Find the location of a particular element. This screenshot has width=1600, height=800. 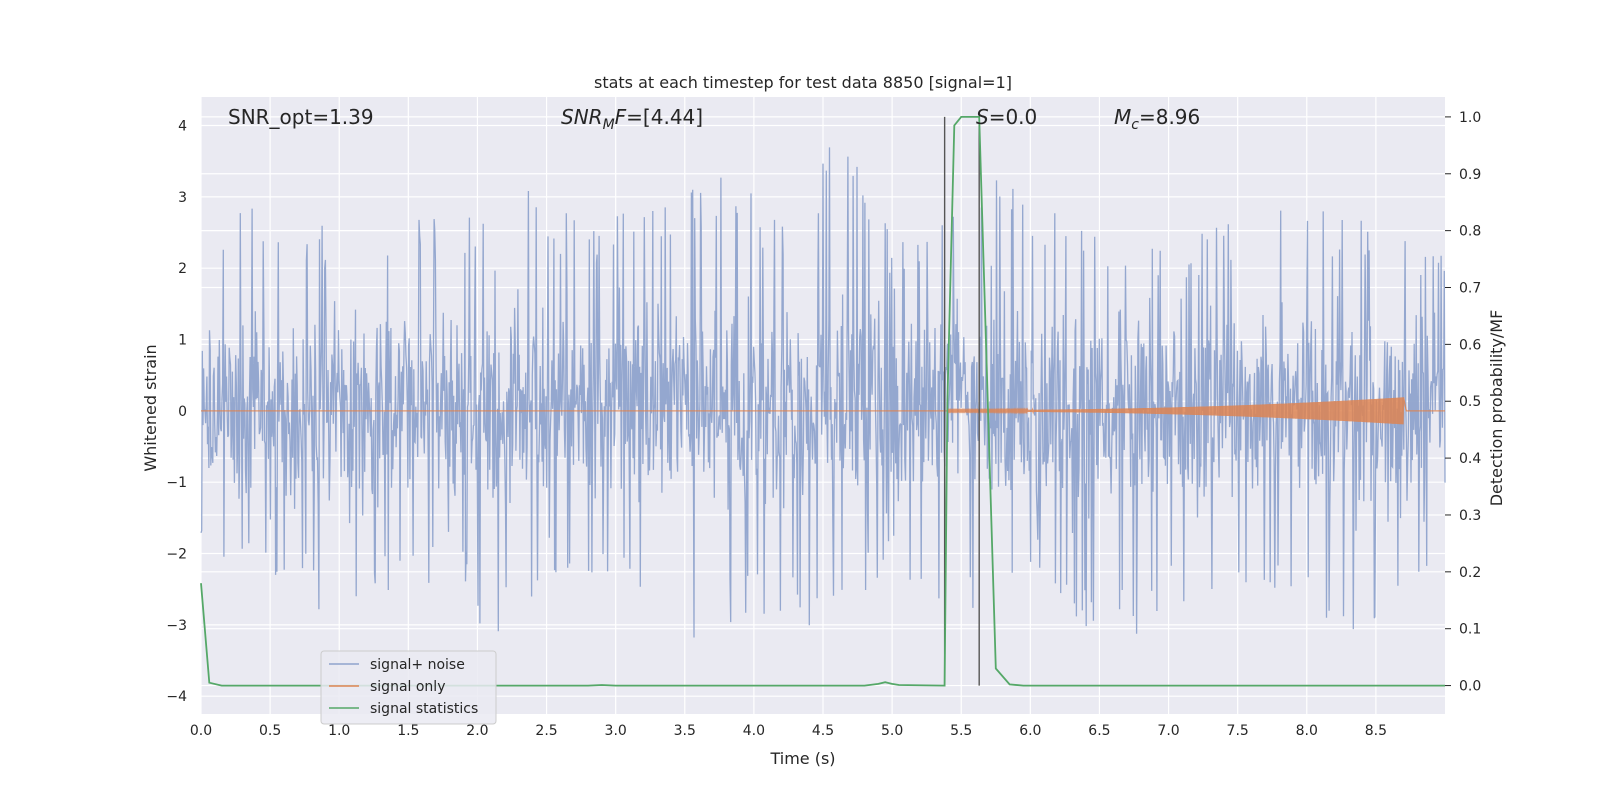

y2-tick-label: 1.0 is located at coordinates (1470, 118).